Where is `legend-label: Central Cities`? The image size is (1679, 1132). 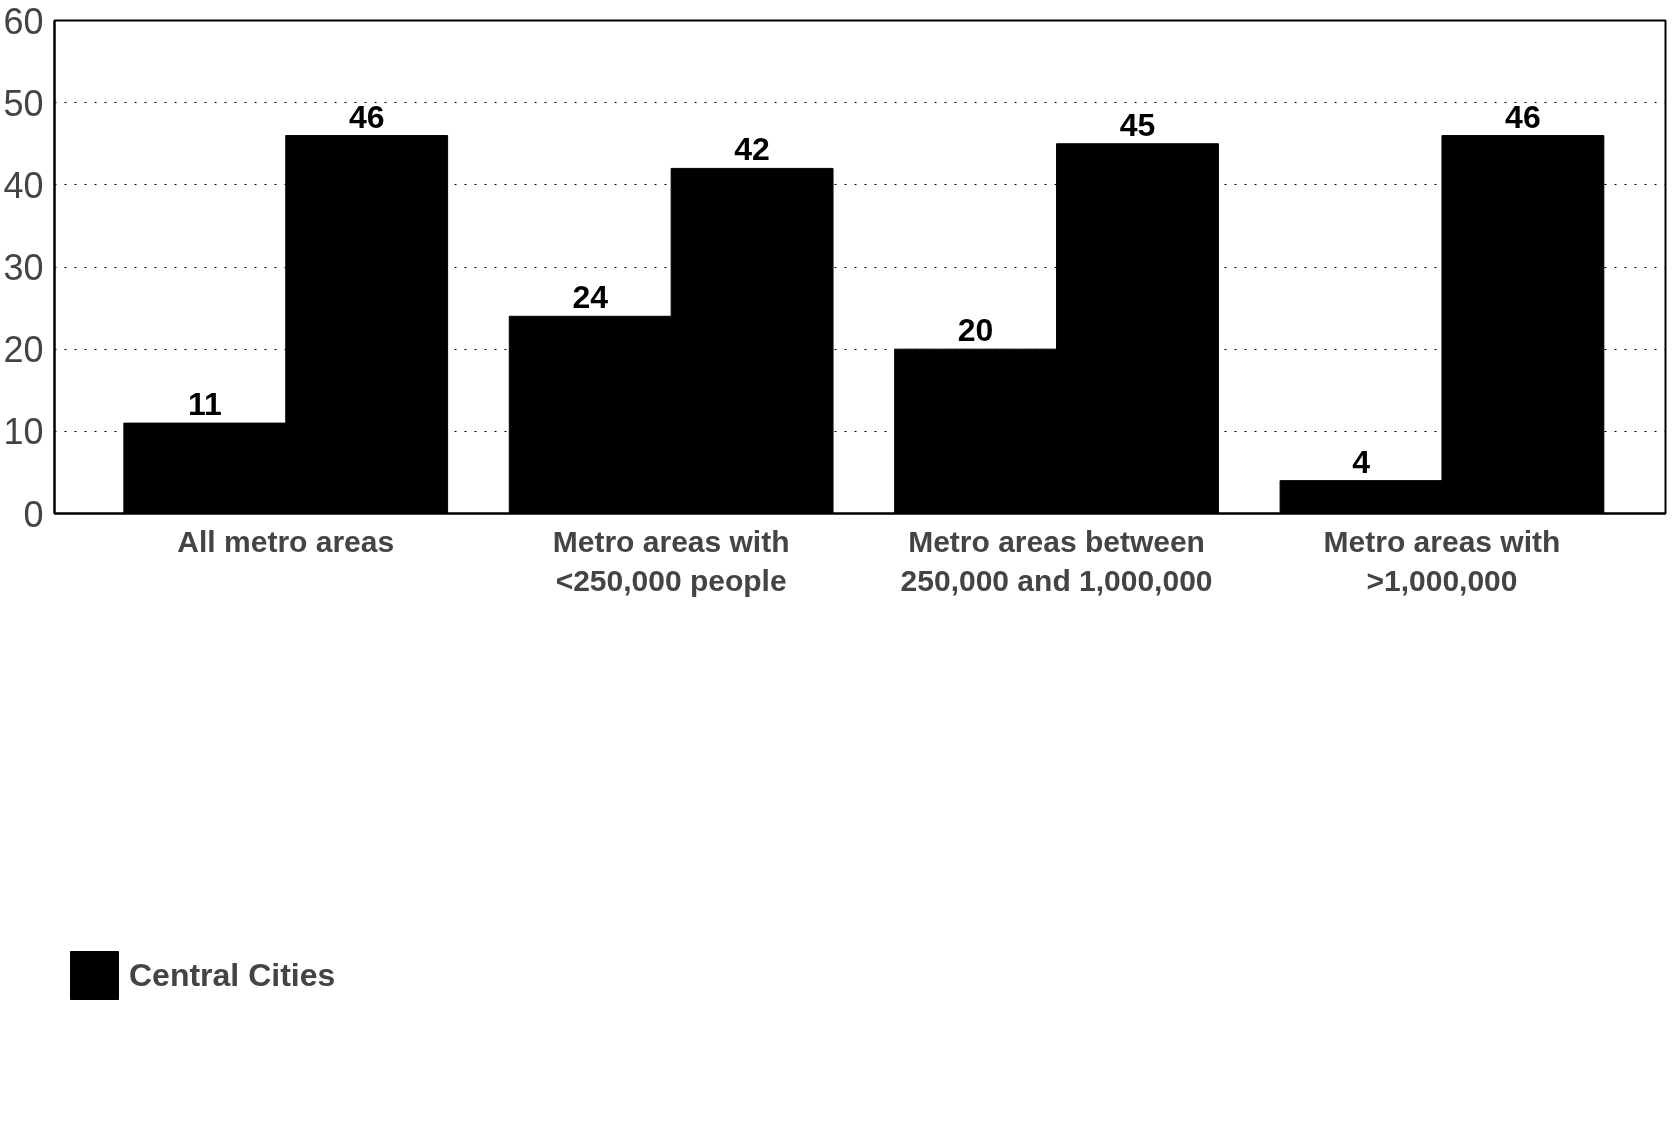 legend-label: Central Cities is located at coordinates (232, 975).